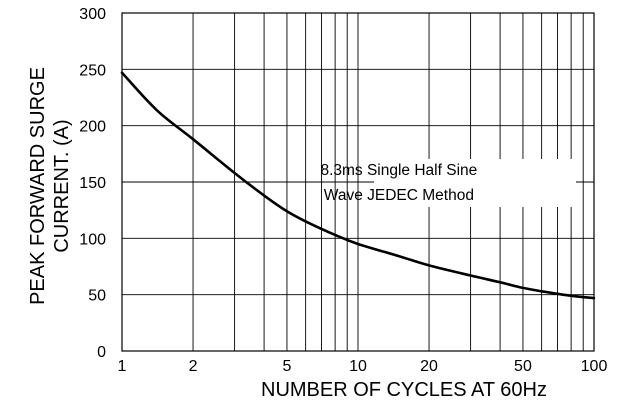 This screenshot has width=628, height=405. Describe the element at coordinates (398, 170) in the screenshot. I see `annotation-line-1: 8.3ms Single Half Sine` at that location.